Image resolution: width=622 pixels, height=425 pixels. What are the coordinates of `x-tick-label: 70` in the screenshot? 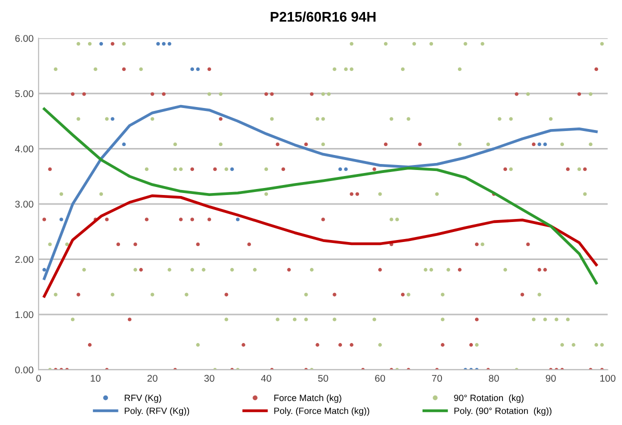 It's located at (437, 378).